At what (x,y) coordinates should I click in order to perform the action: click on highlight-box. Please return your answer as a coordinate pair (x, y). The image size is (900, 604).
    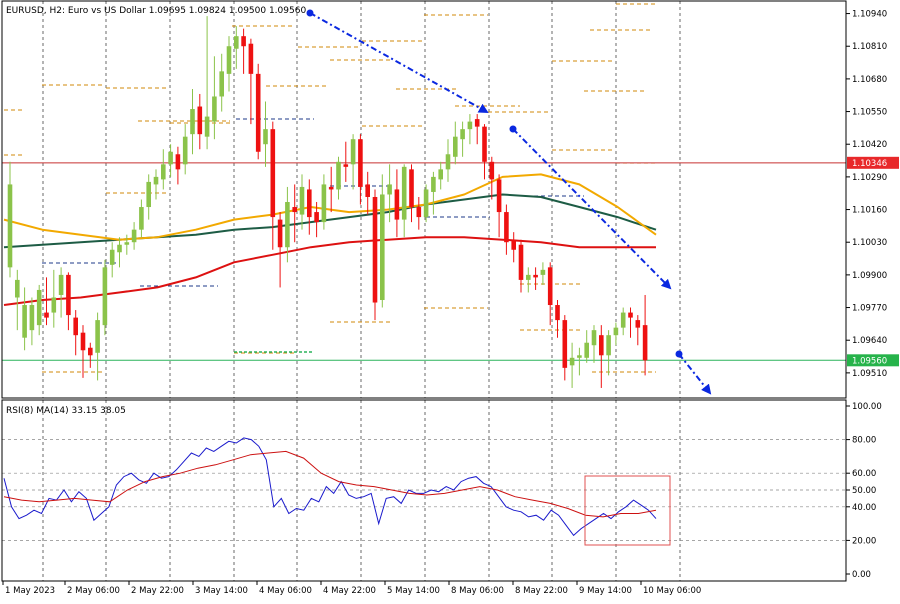
    Looking at the image, I should click on (627, 510).